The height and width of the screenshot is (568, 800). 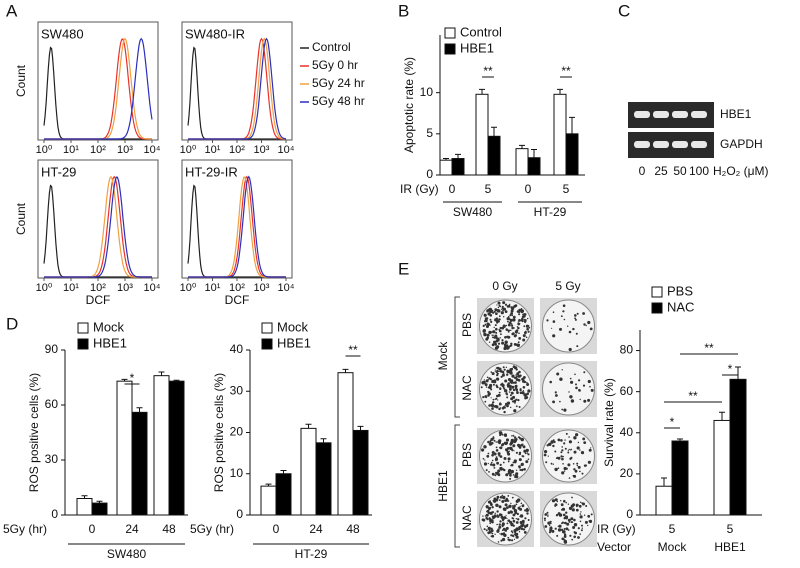 What do you see at coordinates (443, 356) in the screenshot?
I see `colony-group: Mock` at bounding box center [443, 356].